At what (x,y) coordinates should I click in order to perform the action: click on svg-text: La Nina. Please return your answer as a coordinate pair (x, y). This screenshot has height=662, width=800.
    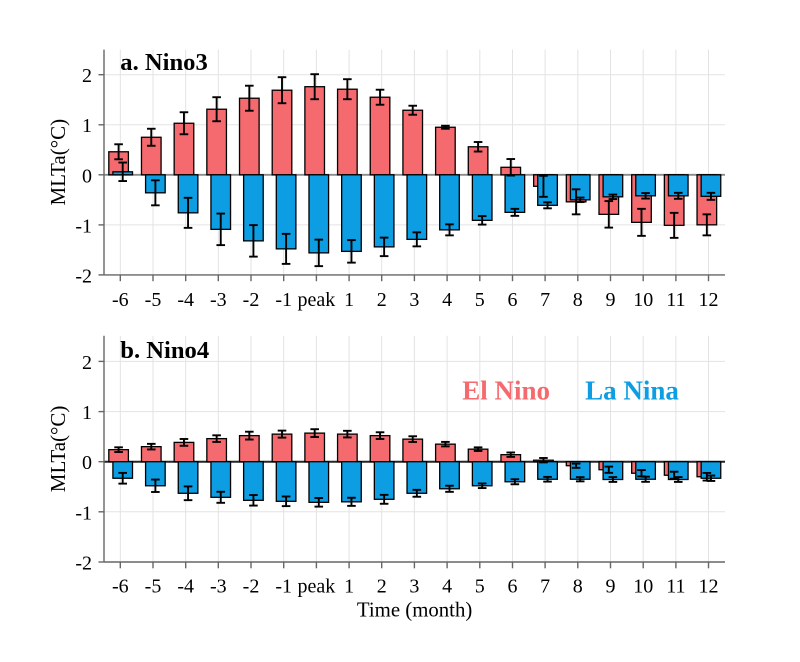
    Looking at the image, I should click on (632, 391).